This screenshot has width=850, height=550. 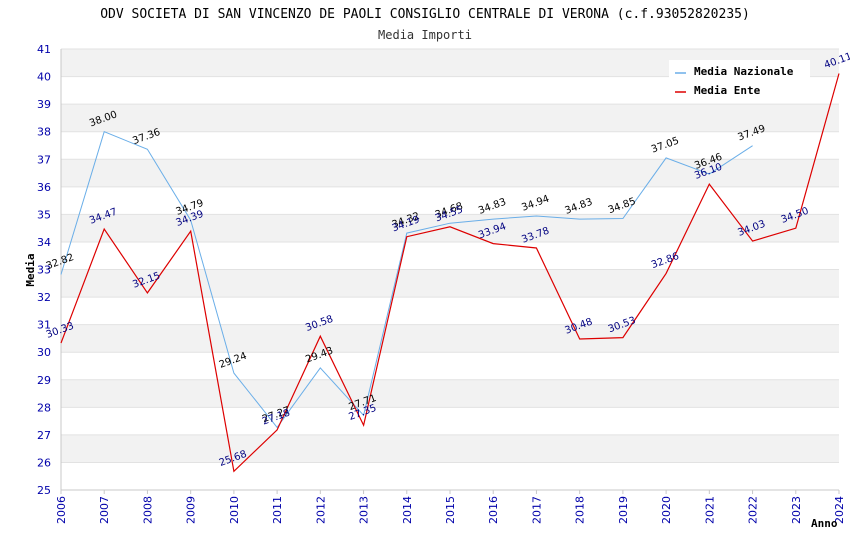 What do you see at coordinates (425, 35) in the screenshot?
I see `chart-subtitle: Media Importi` at bounding box center [425, 35].